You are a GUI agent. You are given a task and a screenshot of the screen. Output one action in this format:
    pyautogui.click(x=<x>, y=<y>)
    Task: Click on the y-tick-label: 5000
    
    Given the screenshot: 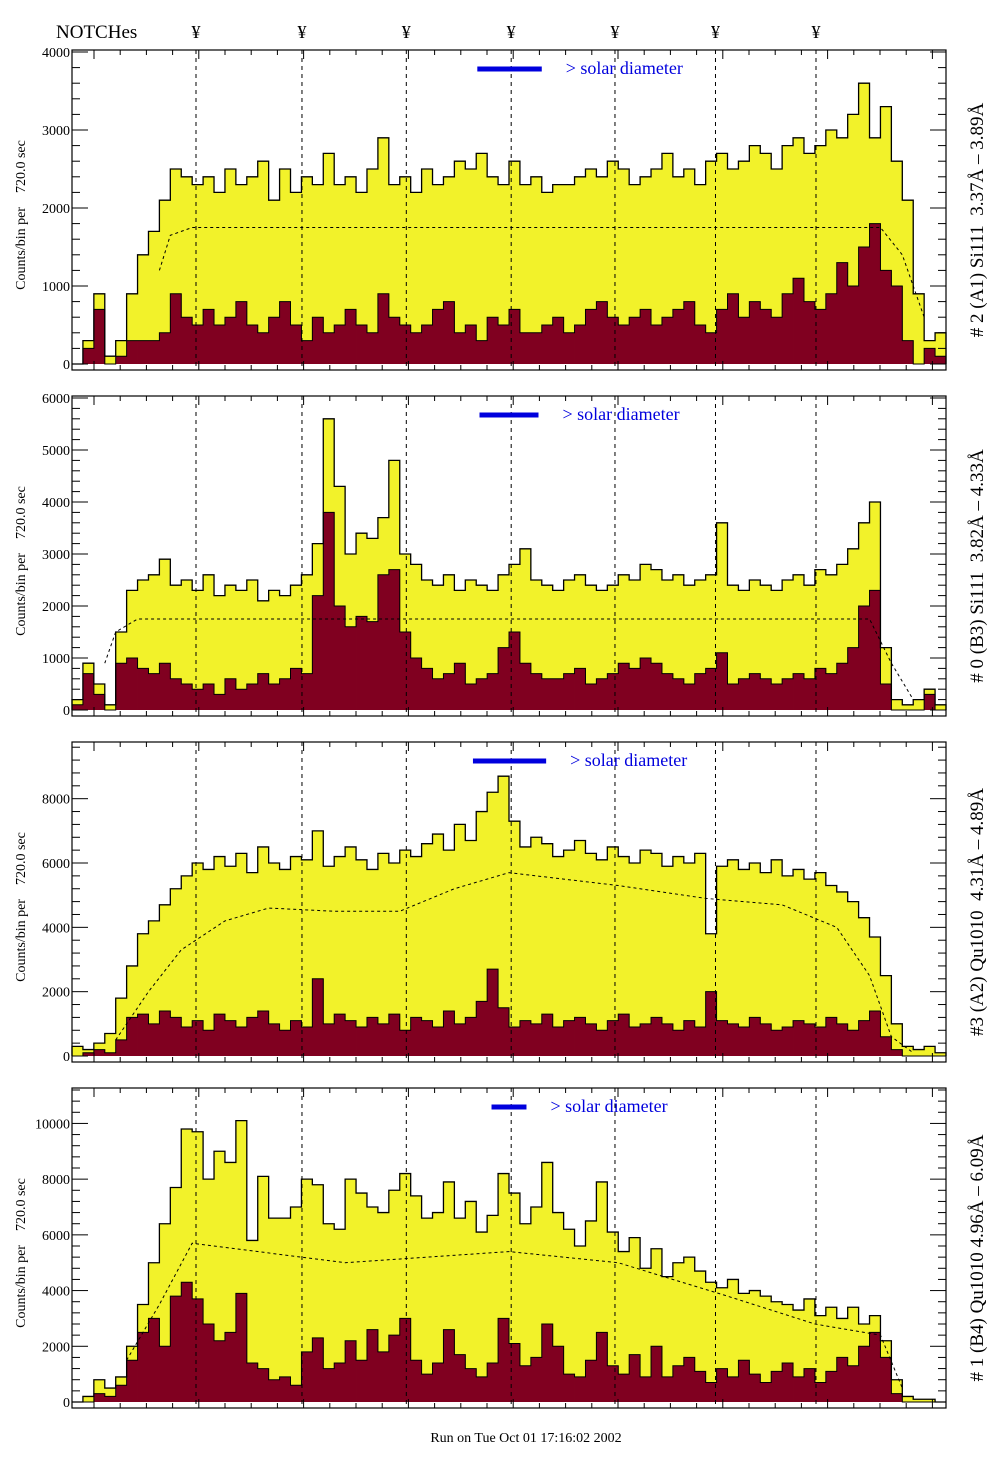 What is the action you would take?
    pyautogui.click(x=56, y=451)
    